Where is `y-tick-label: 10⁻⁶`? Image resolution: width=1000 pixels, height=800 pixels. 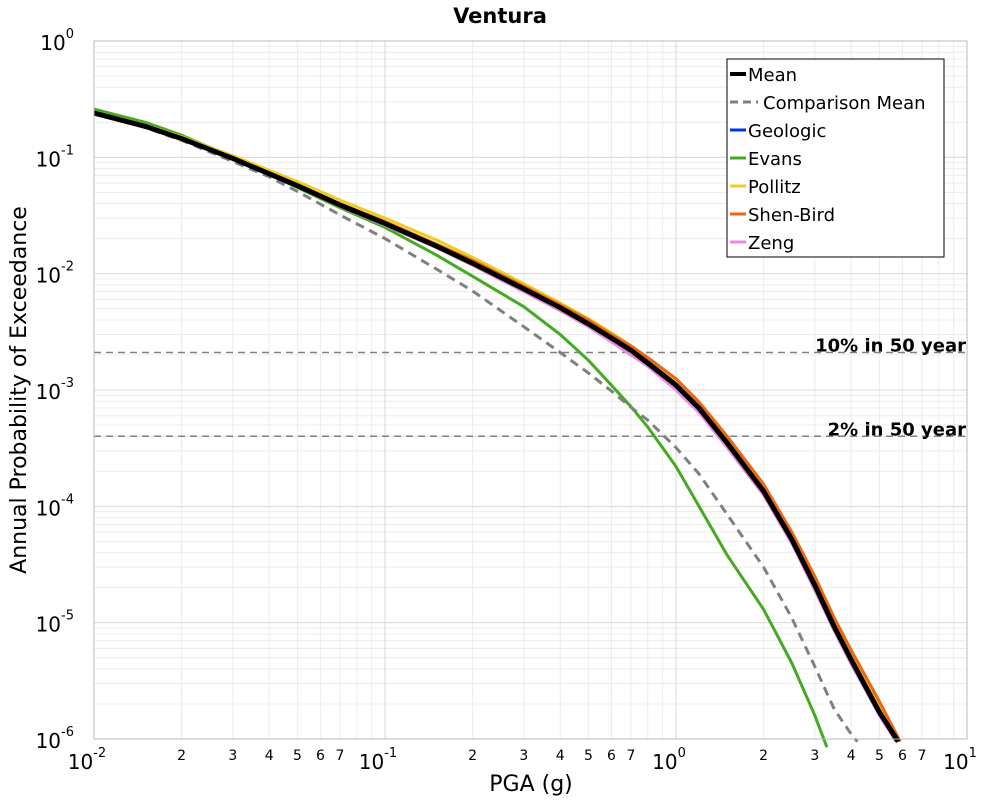 y-tick-label: 10⁻⁶ is located at coordinates (55, 739).